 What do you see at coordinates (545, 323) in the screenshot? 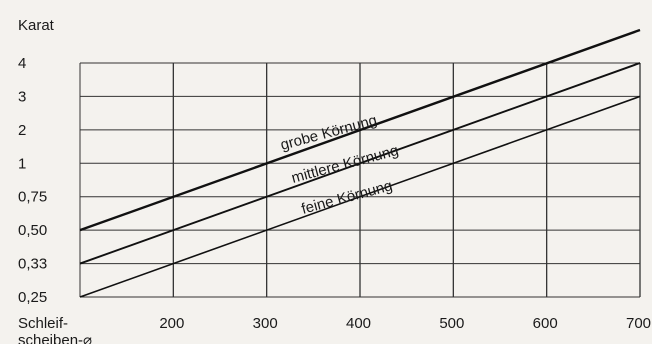
I see `x-tick-label: 600` at bounding box center [545, 323].